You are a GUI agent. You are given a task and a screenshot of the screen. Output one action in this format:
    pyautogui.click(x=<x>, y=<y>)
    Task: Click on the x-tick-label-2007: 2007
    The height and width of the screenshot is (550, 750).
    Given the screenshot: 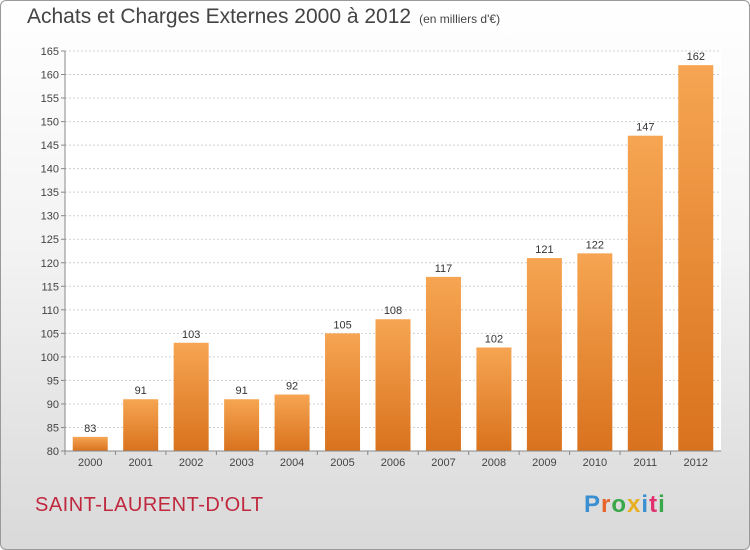 What is the action you would take?
    pyautogui.click(x=443, y=463)
    